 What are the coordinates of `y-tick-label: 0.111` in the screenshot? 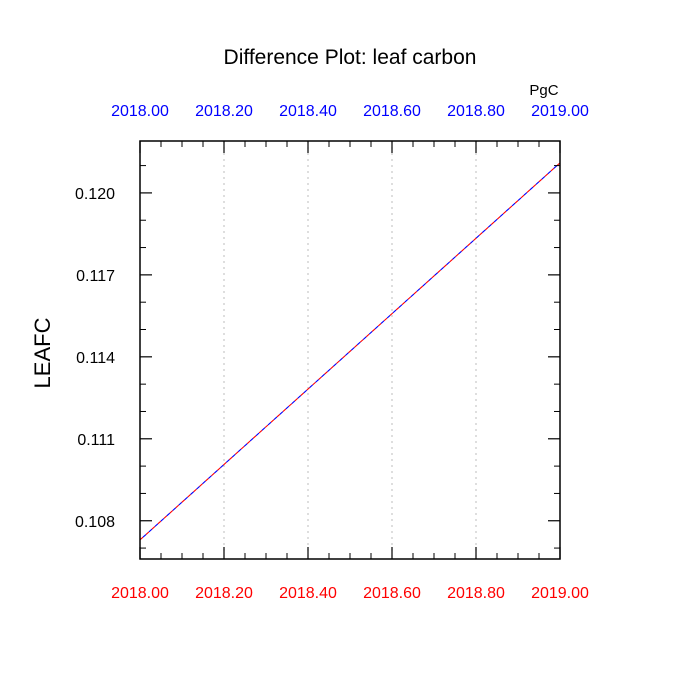 It's located at (96, 440).